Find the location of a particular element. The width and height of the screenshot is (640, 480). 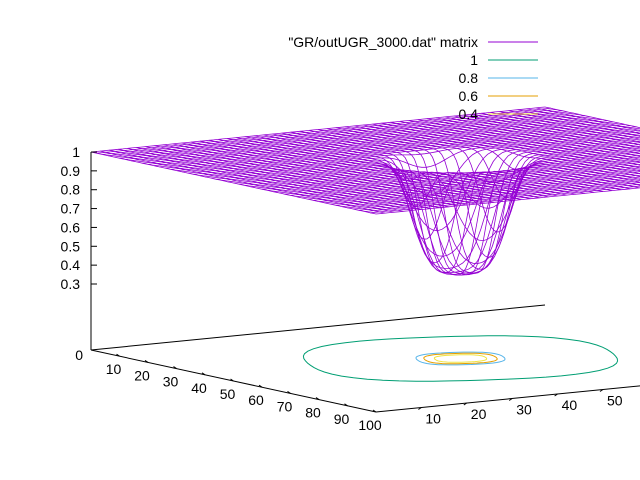

x-tick-label: 90 is located at coordinates (342, 419).